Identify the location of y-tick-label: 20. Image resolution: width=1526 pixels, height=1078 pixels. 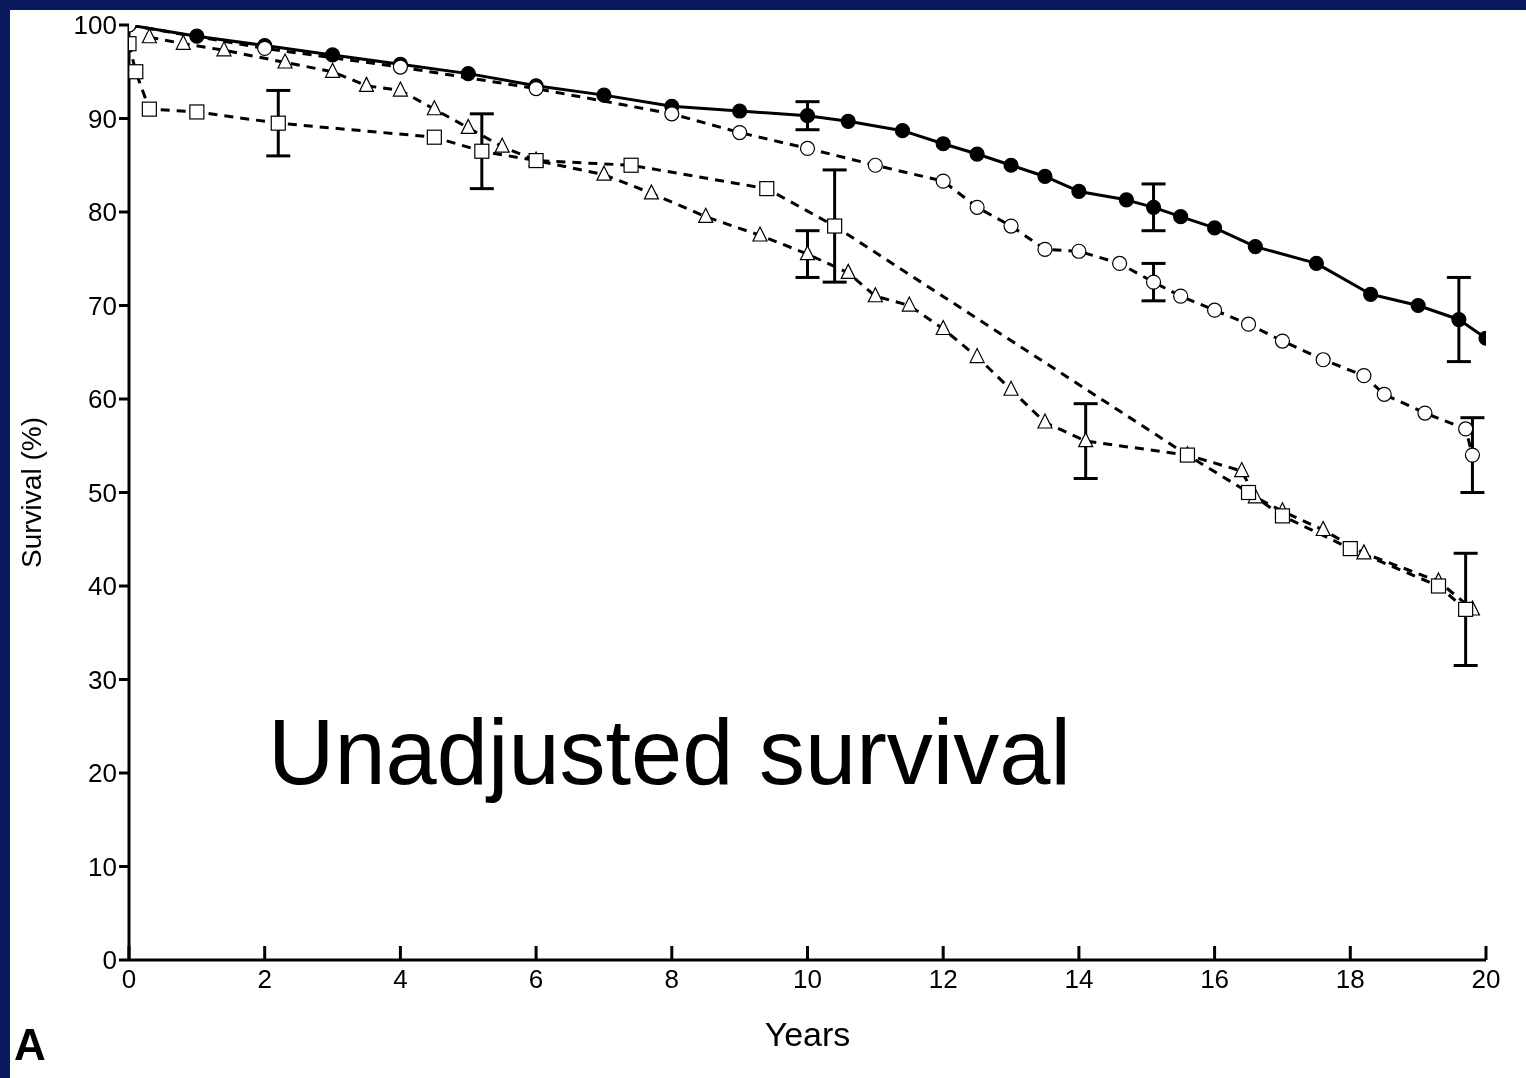
(102, 773).